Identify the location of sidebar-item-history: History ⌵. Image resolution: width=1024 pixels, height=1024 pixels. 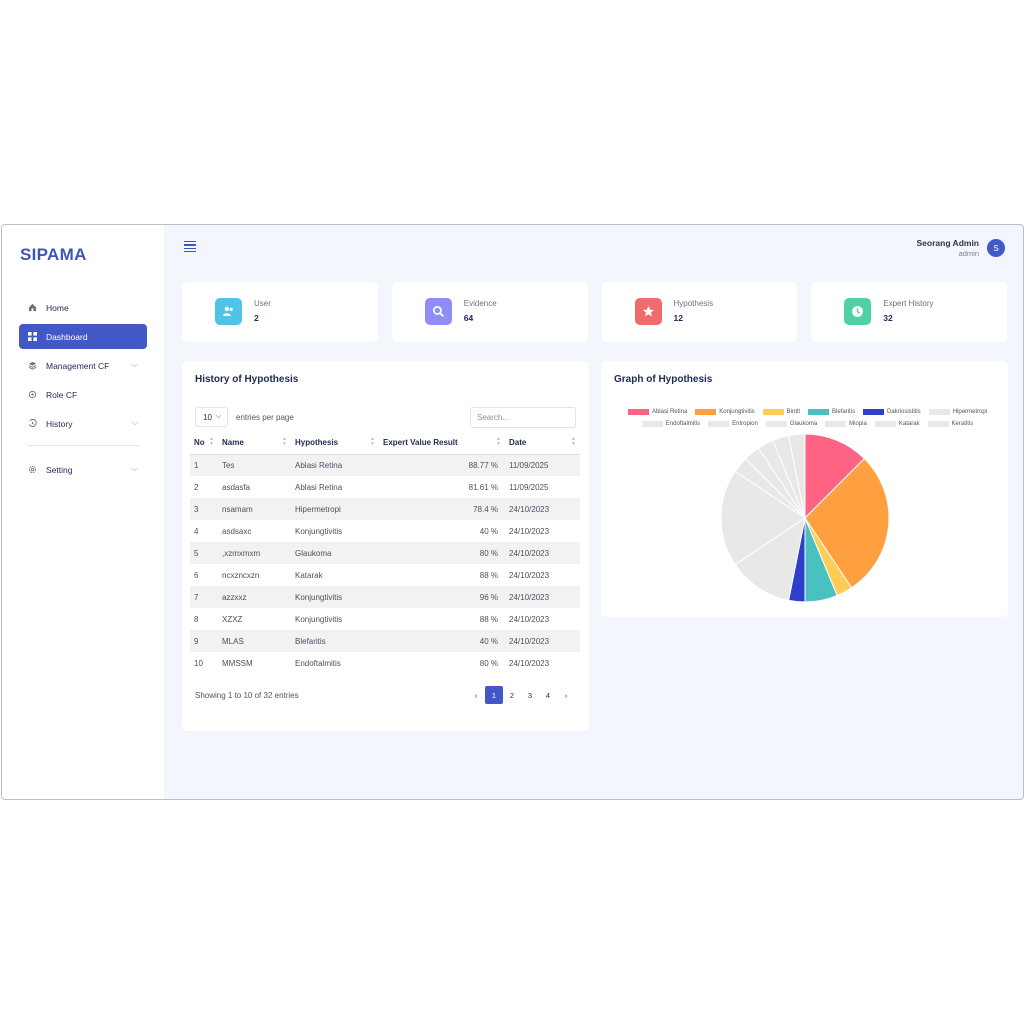
(83, 423).